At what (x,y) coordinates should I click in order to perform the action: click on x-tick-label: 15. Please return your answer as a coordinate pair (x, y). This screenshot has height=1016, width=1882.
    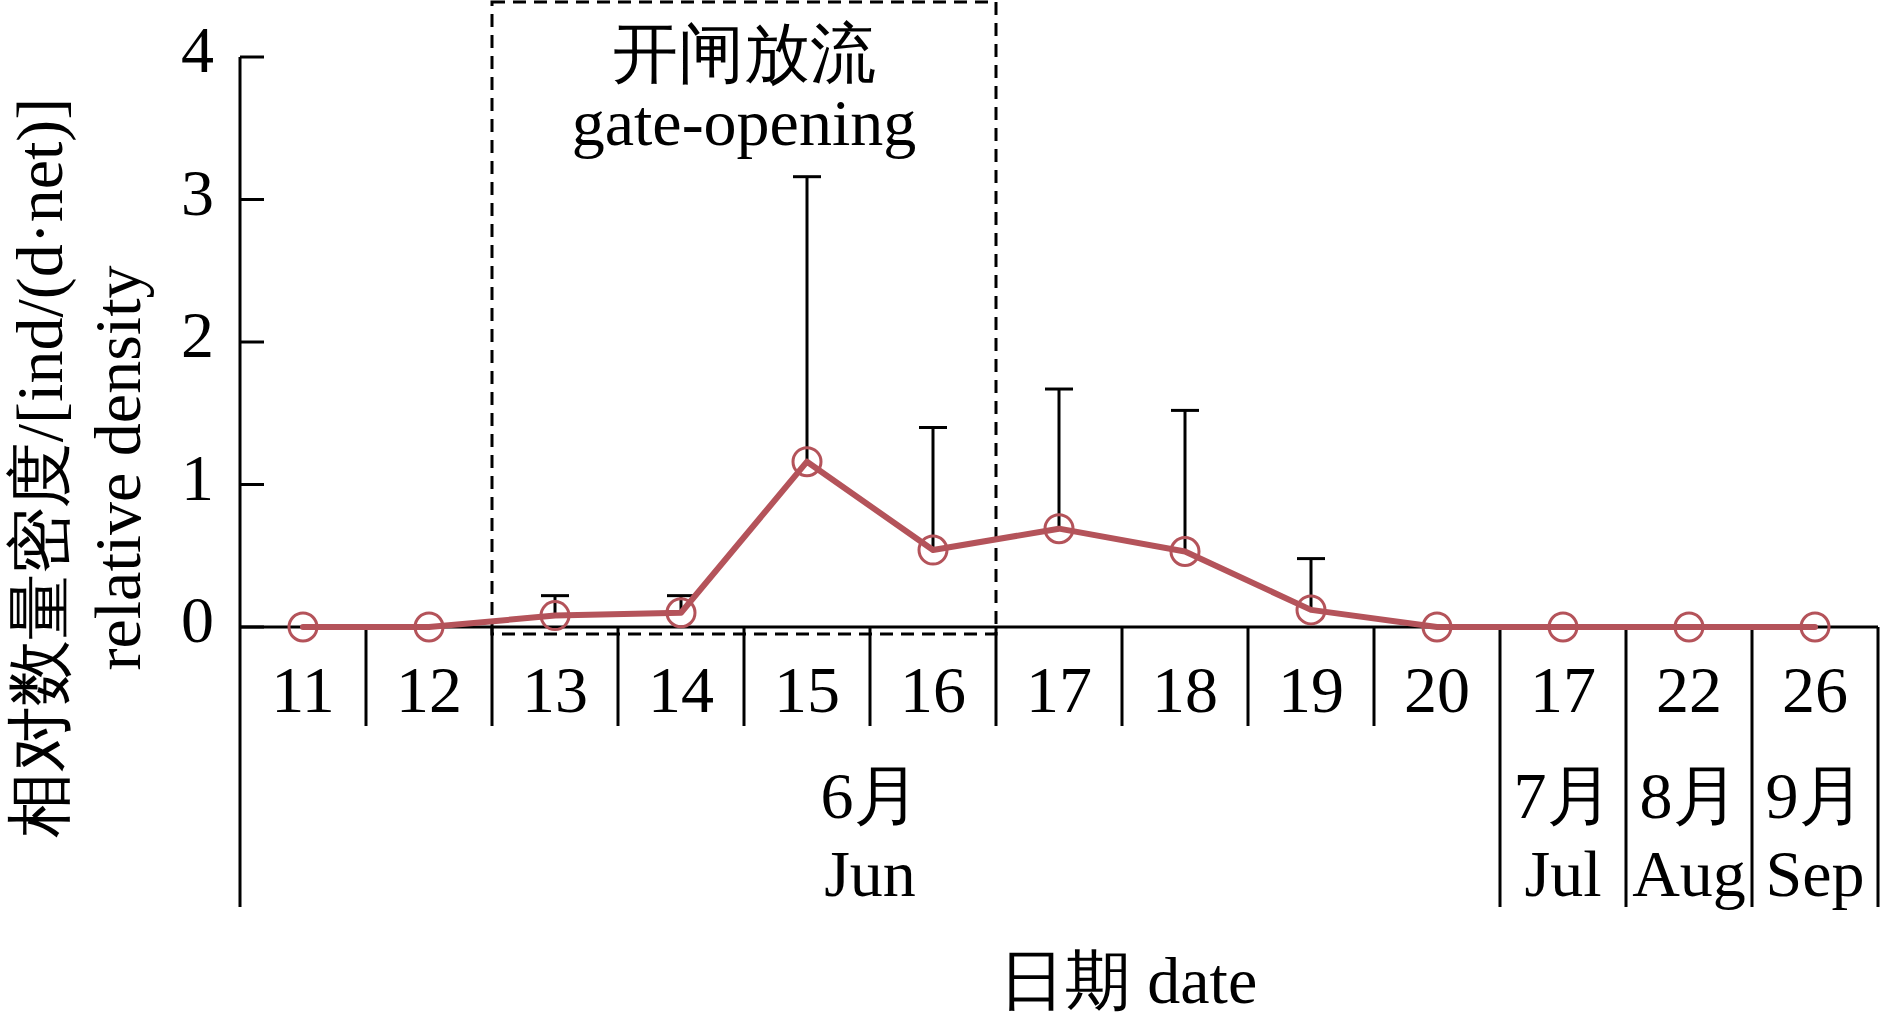
    Looking at the image, I should click on (807, 689).